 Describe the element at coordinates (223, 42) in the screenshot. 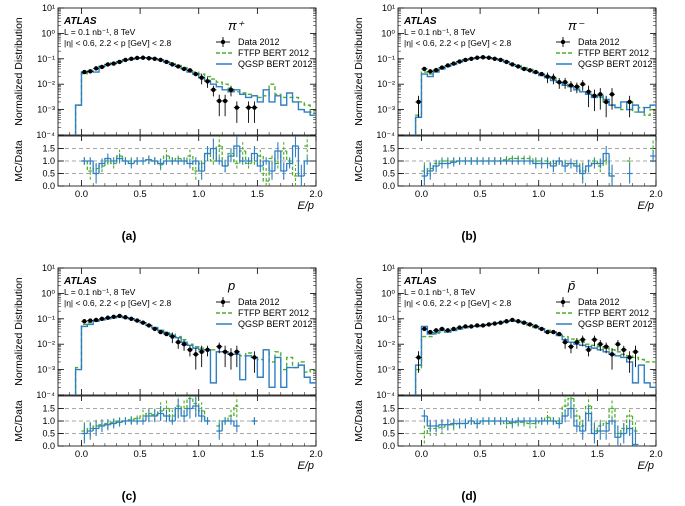

I see `legend-data-marker` at that location.